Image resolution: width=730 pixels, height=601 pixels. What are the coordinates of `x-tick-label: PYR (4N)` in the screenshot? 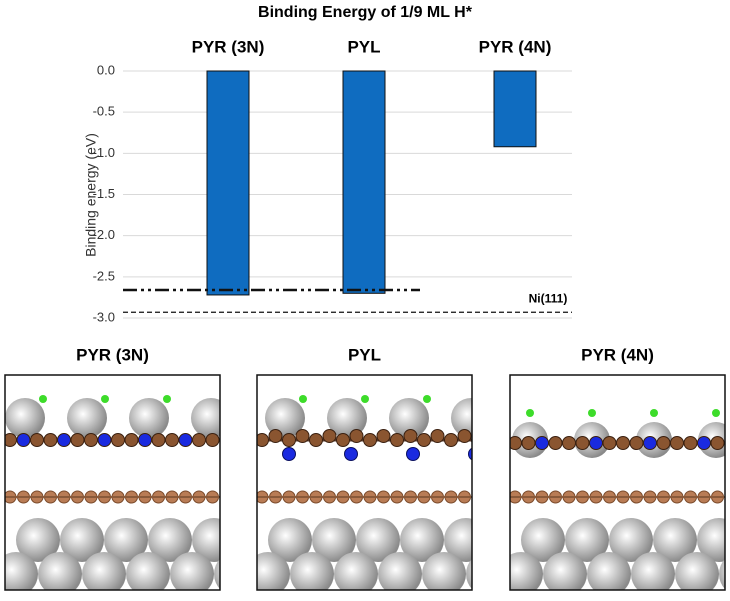 It's located at (515, 46).